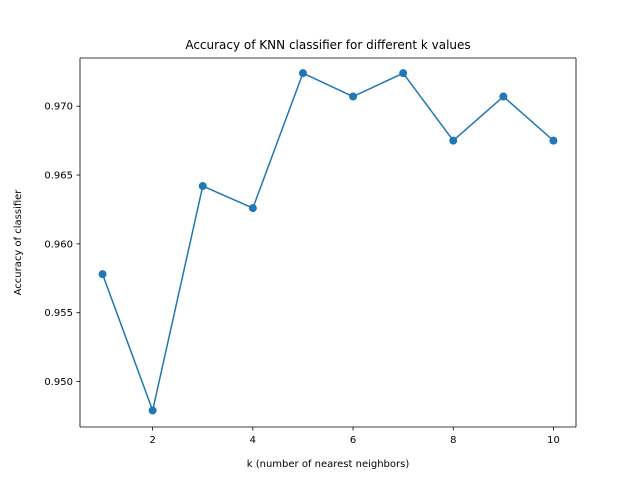 The image size is (640, 480). I want to click on y-axis-ticks: 0.950 0.955 0.960 0.965 0.970, so click(62, 245).